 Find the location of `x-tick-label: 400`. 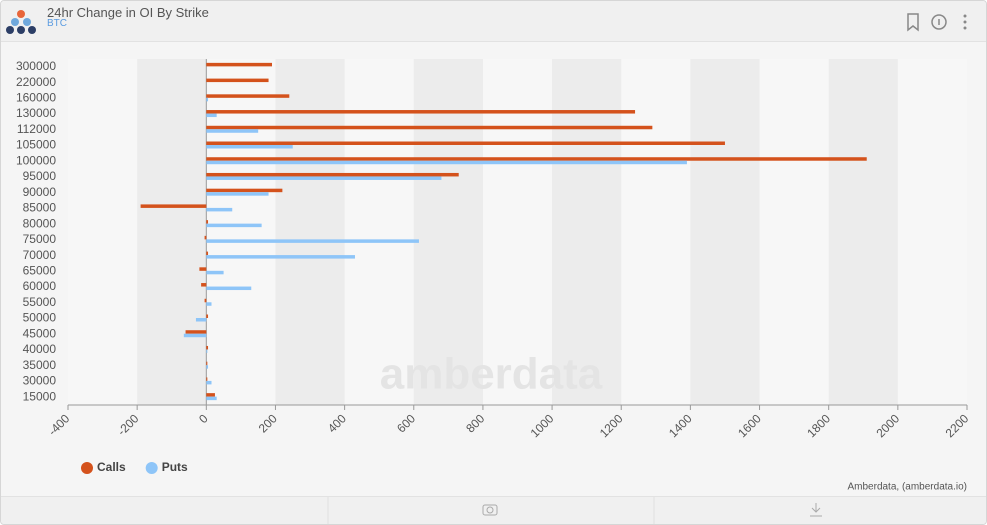

x-tick-label: 400 is located at coordinates (337, 423).